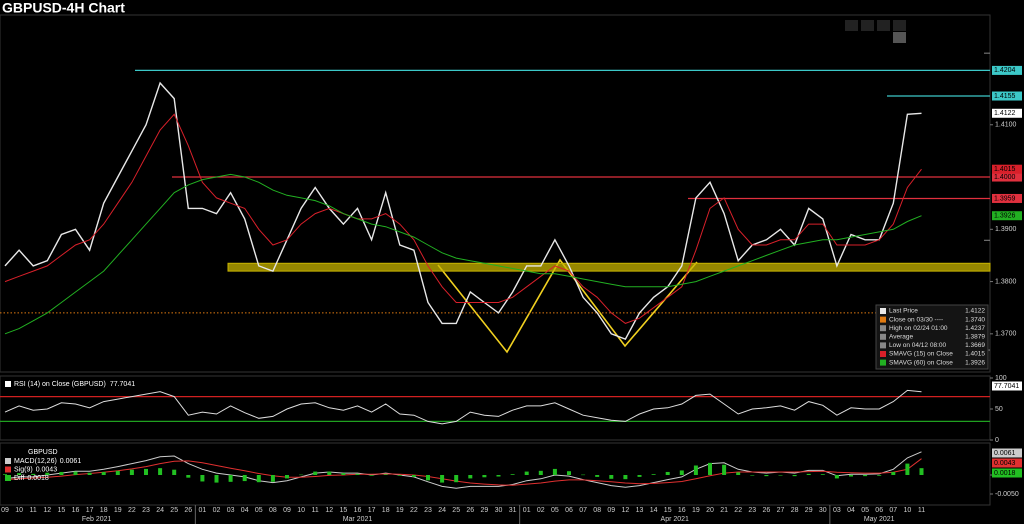 The image size is (1024, 524). Describe the element at coordinates (975, 354) in the screenshot. I see `legend-value: 1.4015` at that location.